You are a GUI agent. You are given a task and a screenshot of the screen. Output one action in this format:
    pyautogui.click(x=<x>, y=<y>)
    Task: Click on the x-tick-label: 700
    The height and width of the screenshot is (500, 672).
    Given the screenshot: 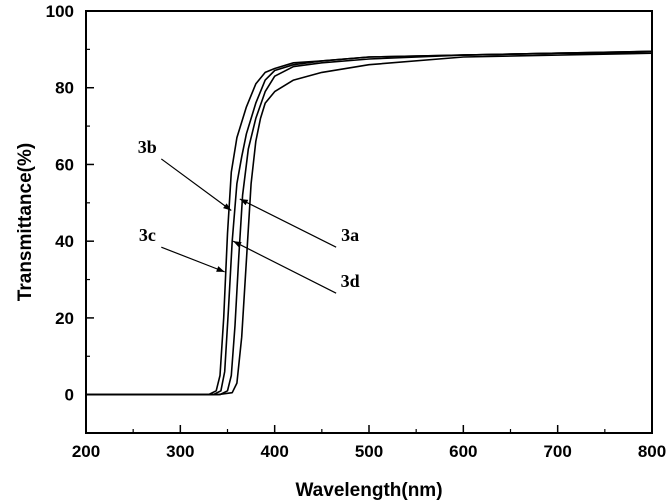 What is the action you would take?
    pyautogui.click(x=557, y=451)
    